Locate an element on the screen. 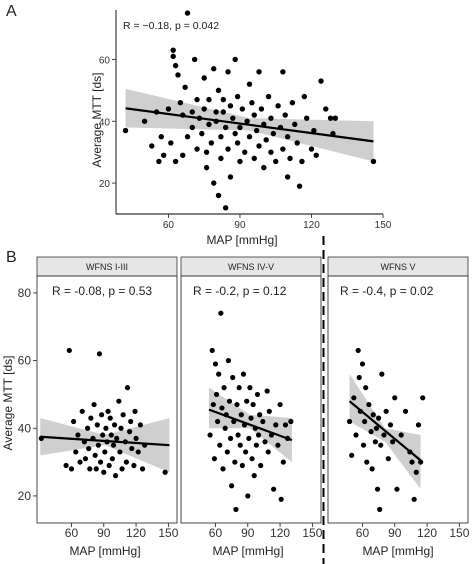 This screenshot has height=564, width=474. correlation-annotation: R = −0.18, p = 0.042 is located at coordinates (171, 26).